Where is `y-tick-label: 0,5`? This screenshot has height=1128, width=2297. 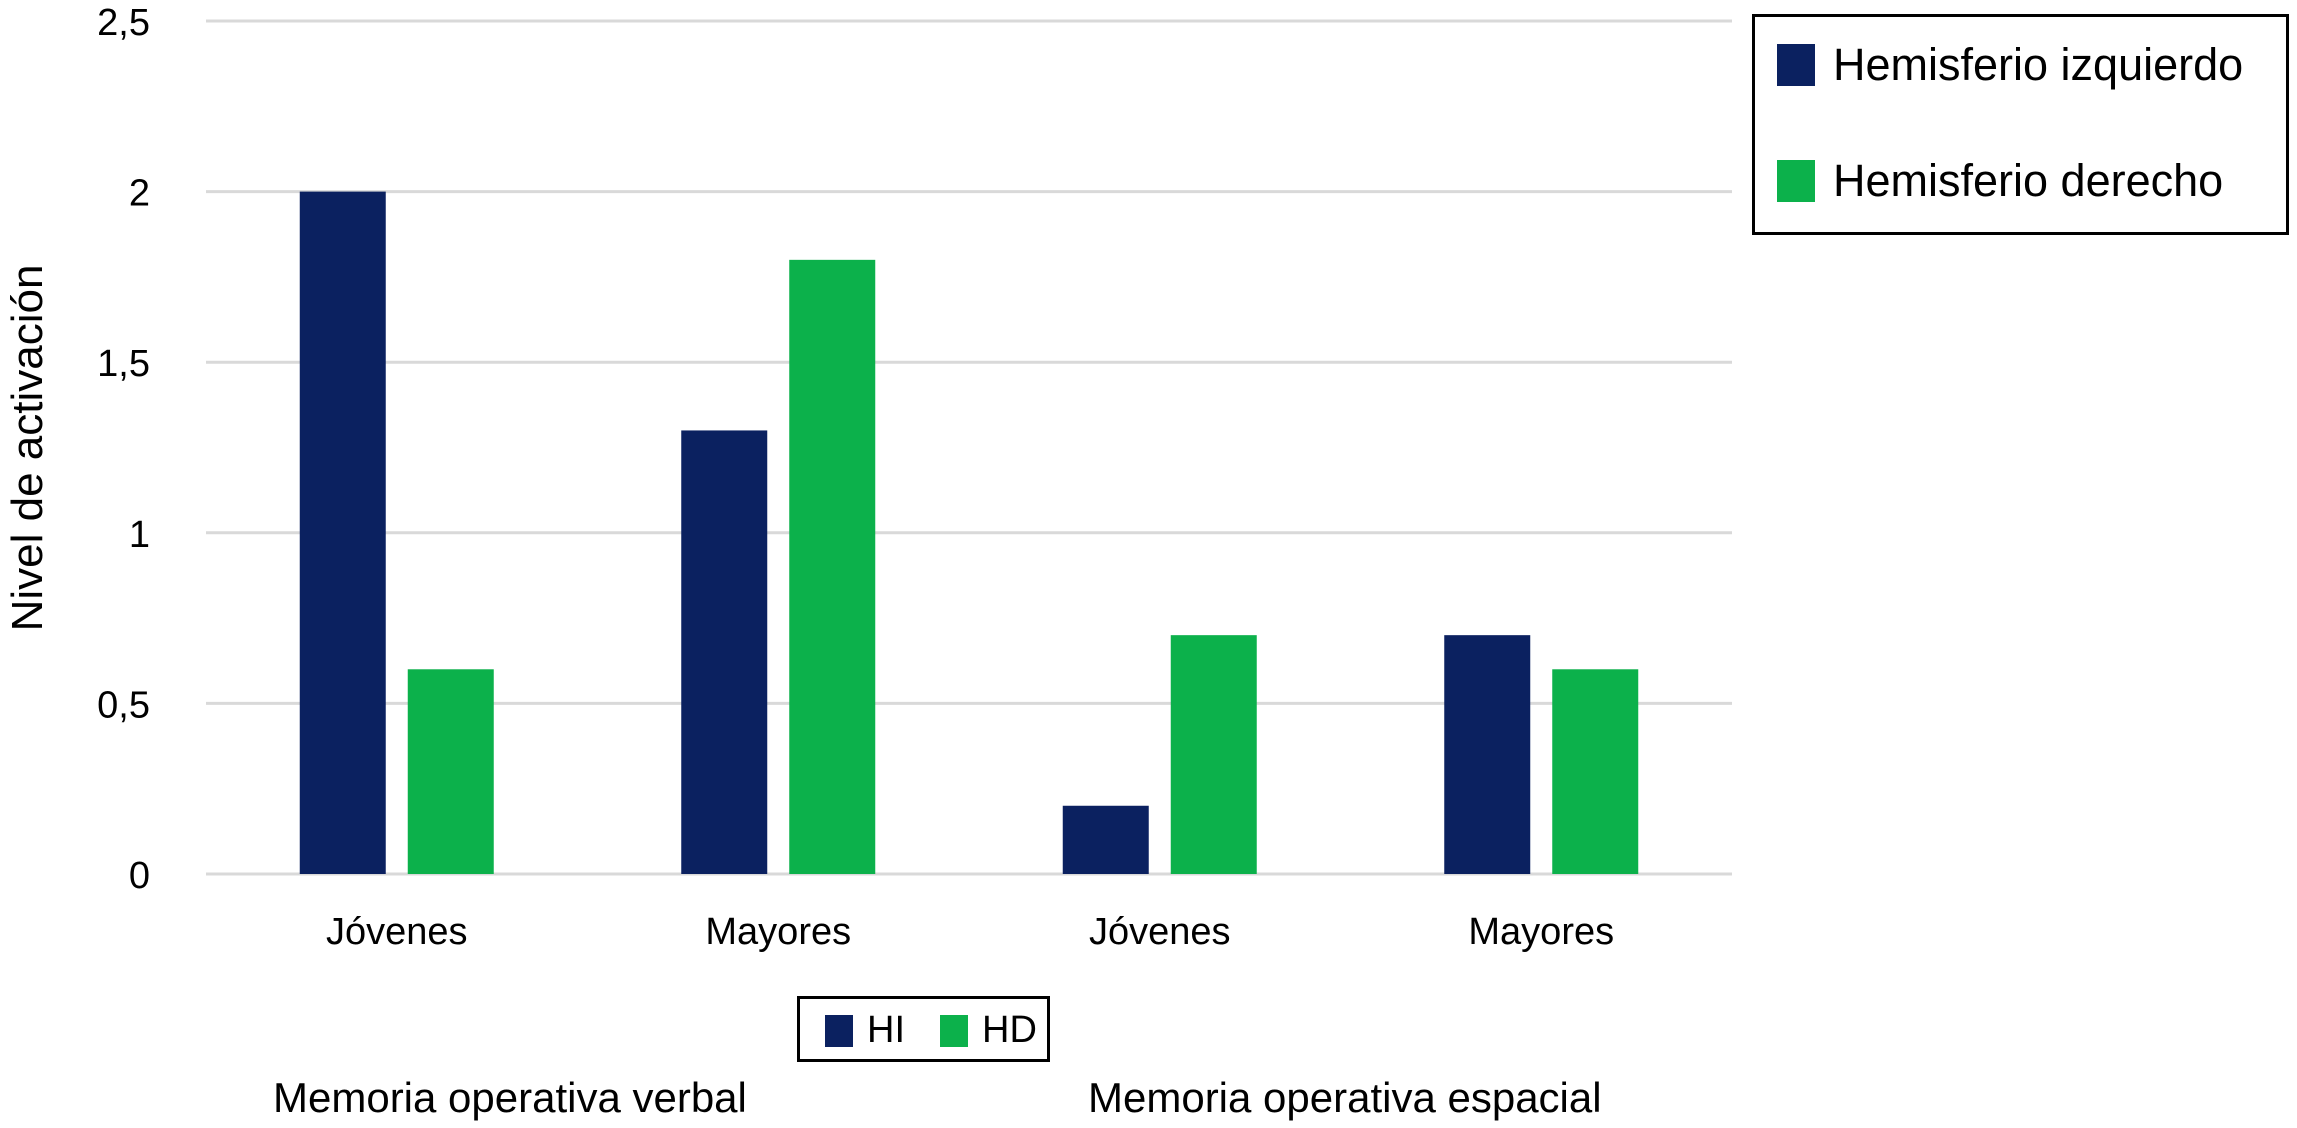
y-tick-label: 0,5 is located at coordinates (123, 705).